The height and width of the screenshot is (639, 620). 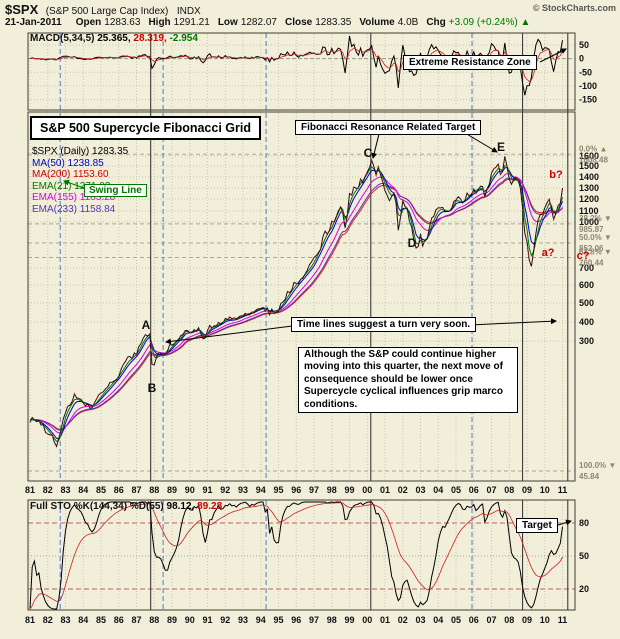 What do you see at coordinates (412, 243) in the screenshot?
I see `wave-letter: D` at bounding box center [412, 243].